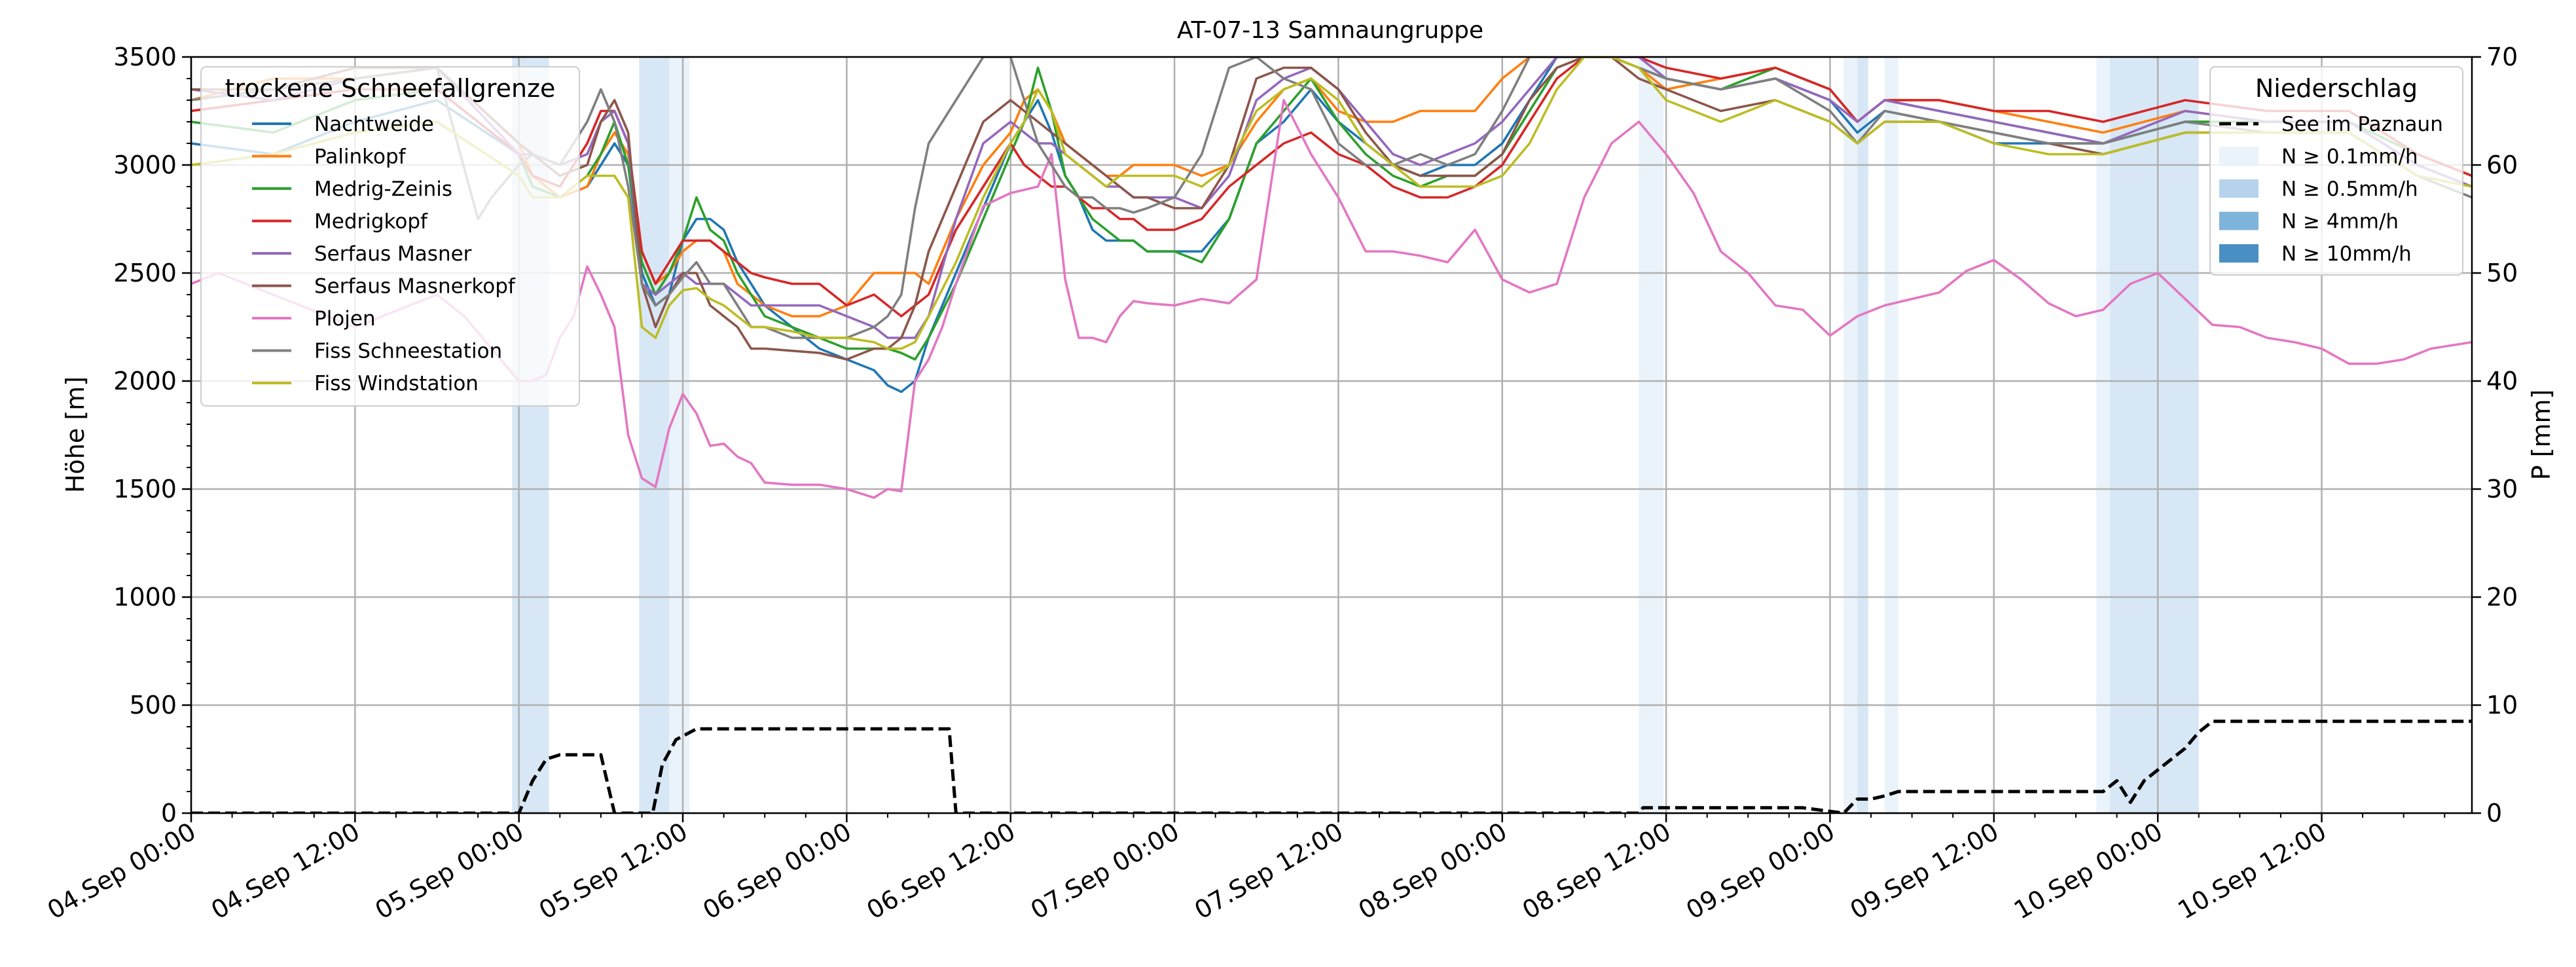 The width and height of the screenshot is (2576, 967). I want to click on x-tick-label: 07.Sep 00:00, so click(1105, 871).